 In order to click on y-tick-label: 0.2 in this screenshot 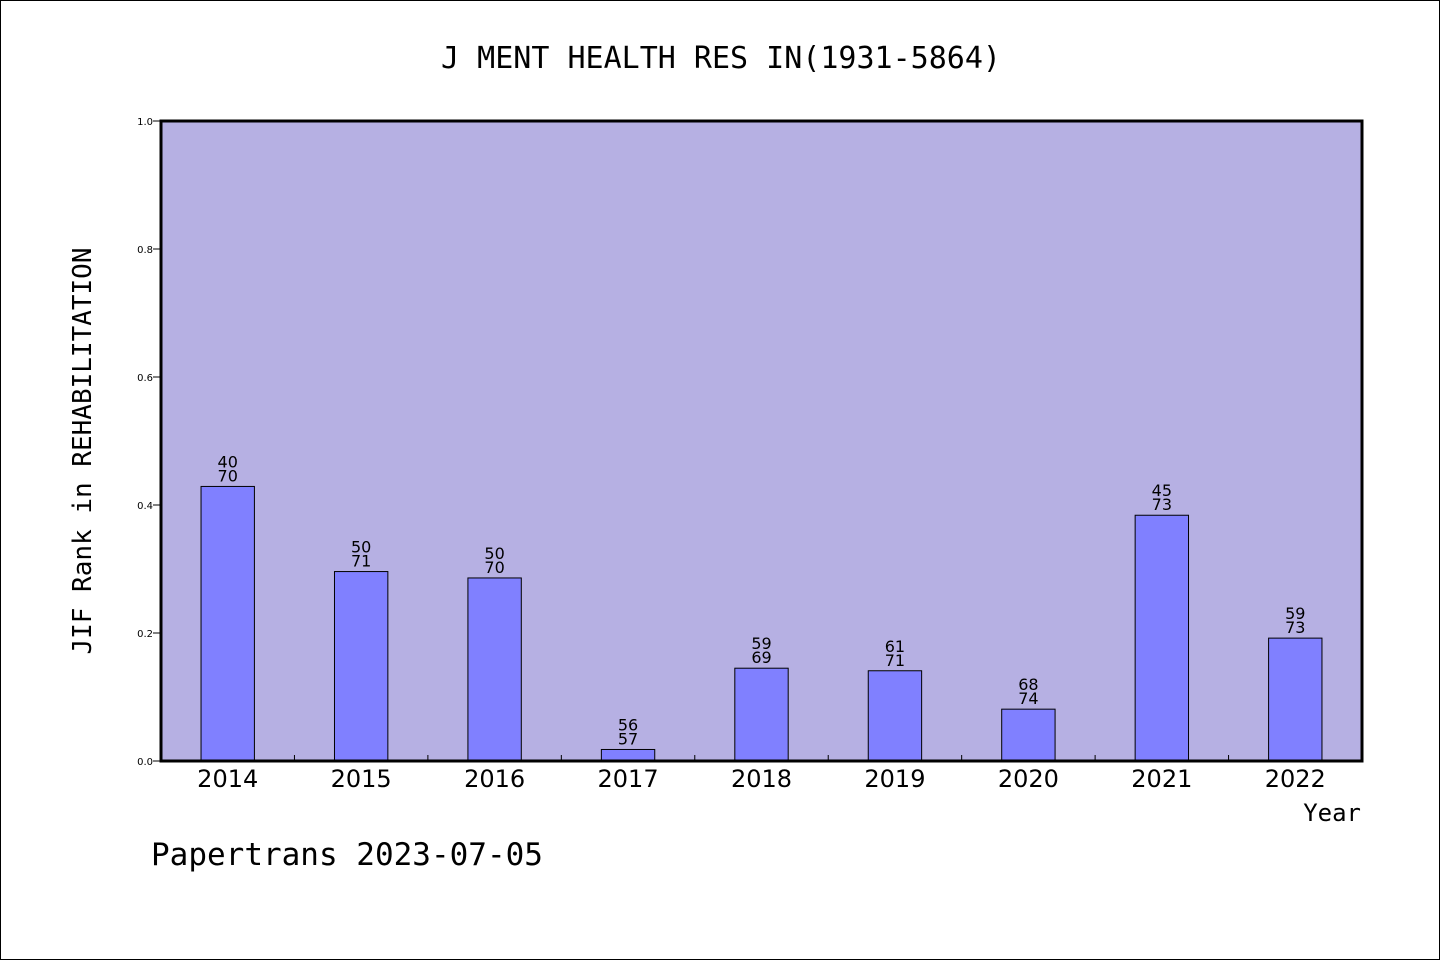, I will do `click(145, 634)`.